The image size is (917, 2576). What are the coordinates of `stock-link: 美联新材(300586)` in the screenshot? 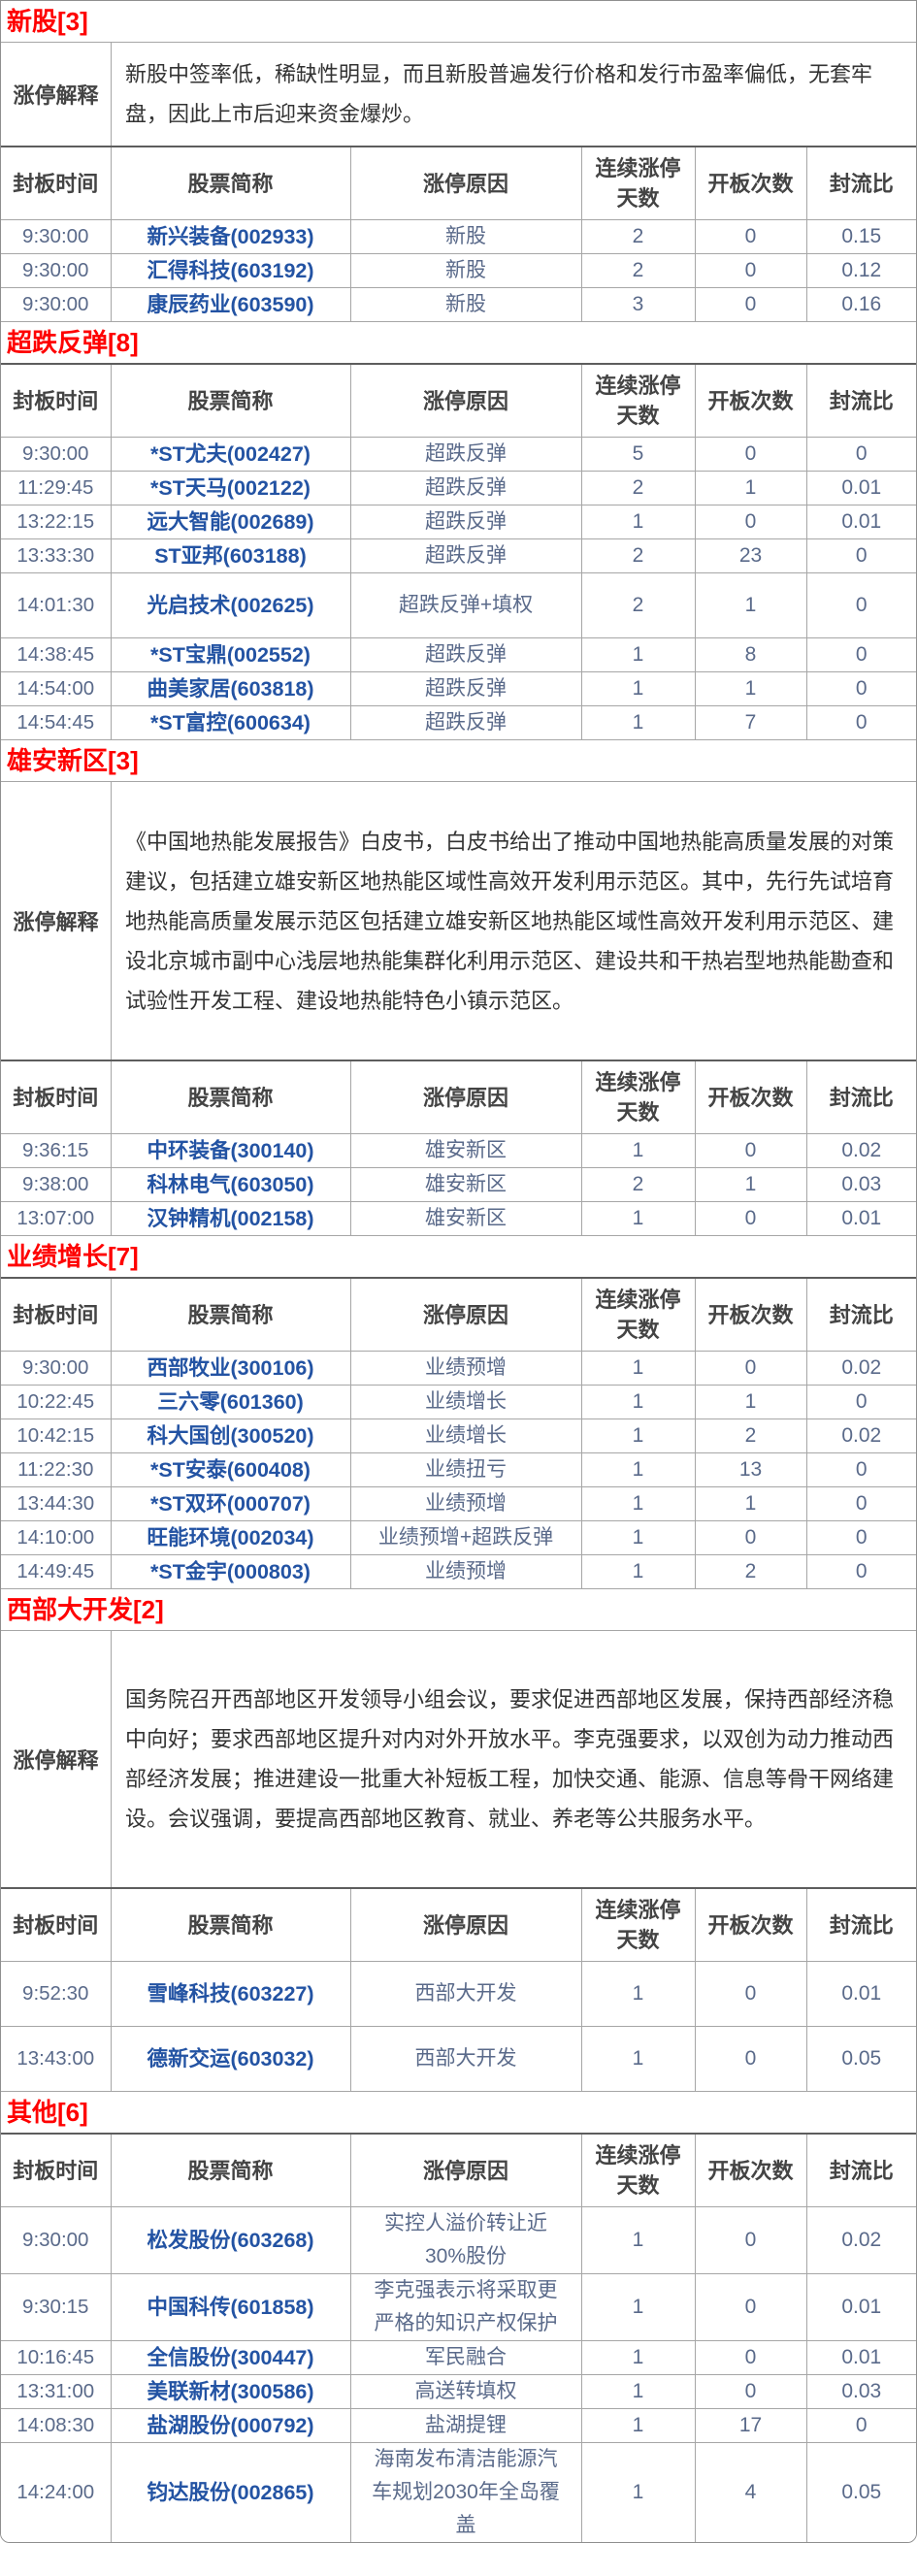 It's located at (230, 2391).